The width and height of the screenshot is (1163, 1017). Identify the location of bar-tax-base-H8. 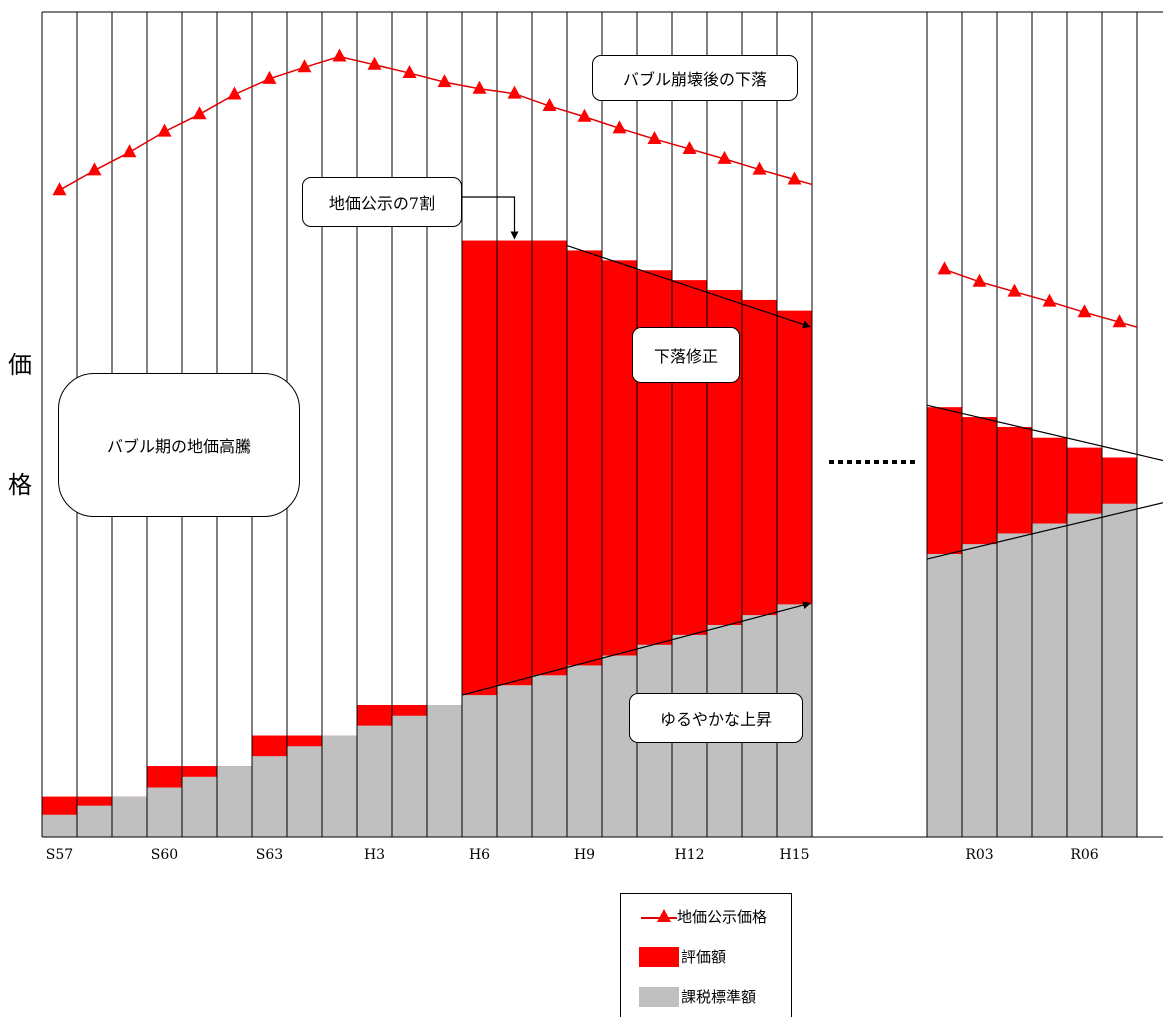
(549, 756).